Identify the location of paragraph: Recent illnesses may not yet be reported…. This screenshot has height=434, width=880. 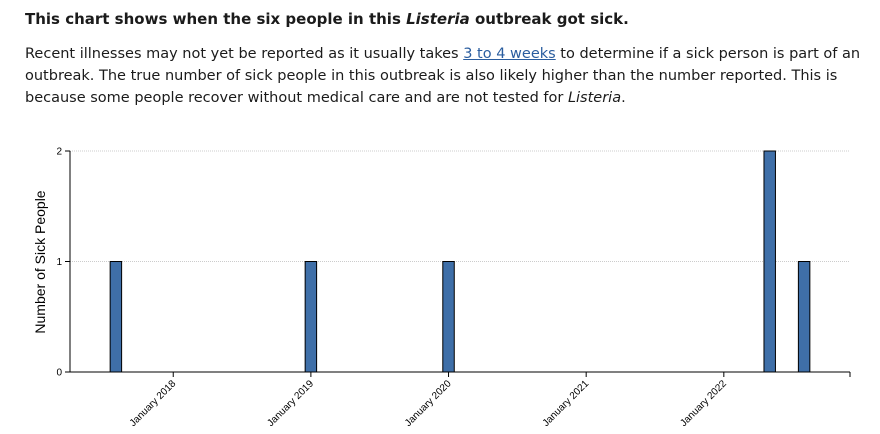
(445, 76).